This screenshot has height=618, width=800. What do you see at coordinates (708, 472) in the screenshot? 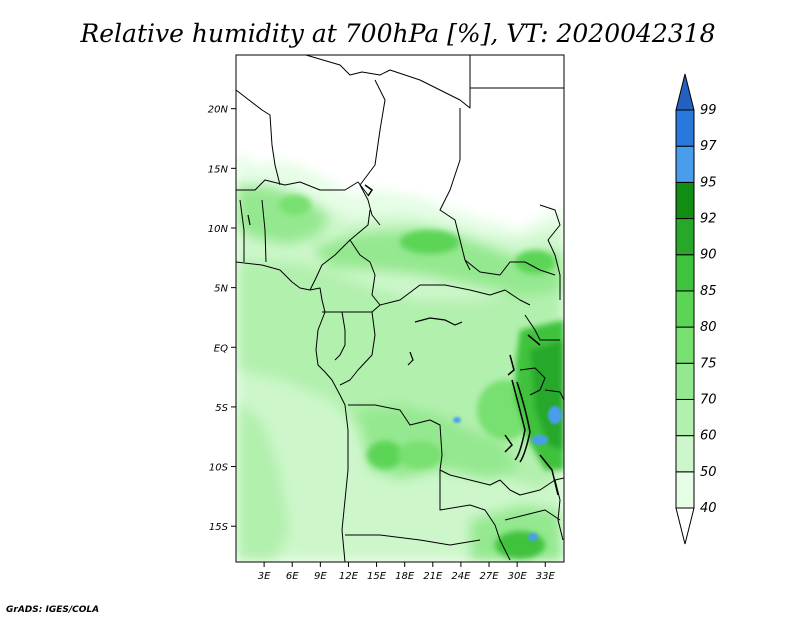
I see `colorbar-label: 50` at bounding box center [708, 472].